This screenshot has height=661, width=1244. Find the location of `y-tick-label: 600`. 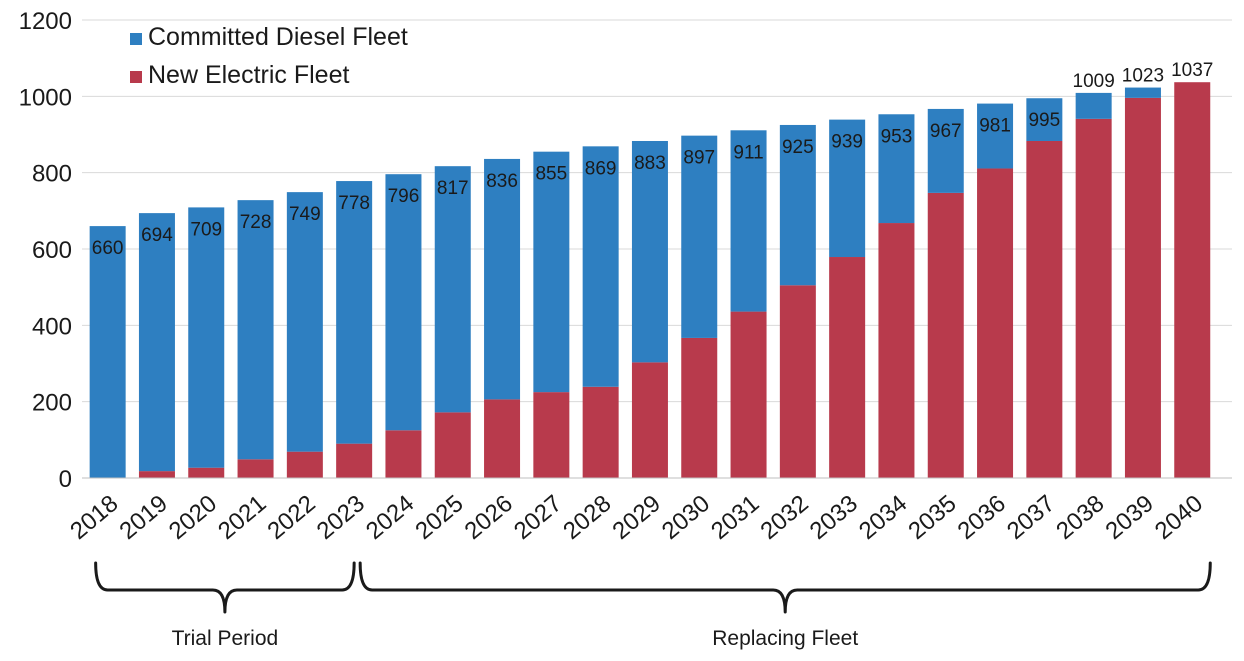

y-tick-label: 600 is located at coordinates (52, 250).